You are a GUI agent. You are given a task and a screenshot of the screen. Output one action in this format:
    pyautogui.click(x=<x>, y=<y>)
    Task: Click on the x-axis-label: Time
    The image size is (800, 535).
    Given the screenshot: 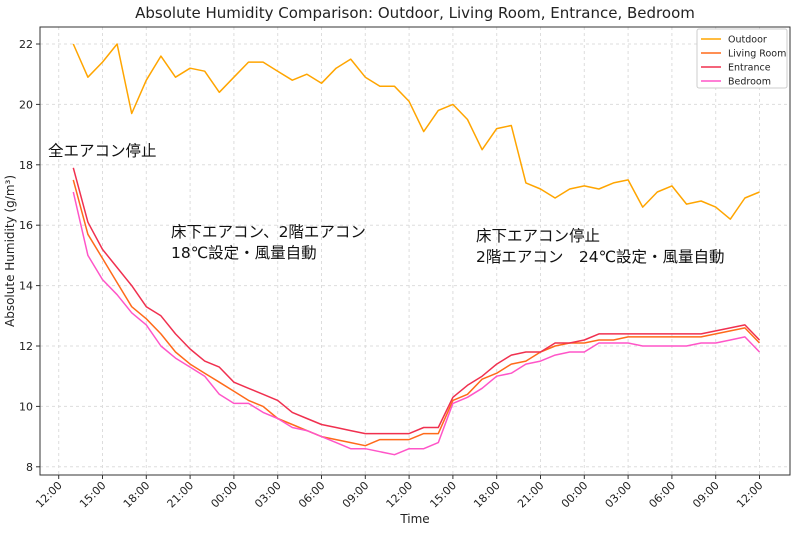 What is the action you would take?
    pyautogui.click(x=414, y=519)
    